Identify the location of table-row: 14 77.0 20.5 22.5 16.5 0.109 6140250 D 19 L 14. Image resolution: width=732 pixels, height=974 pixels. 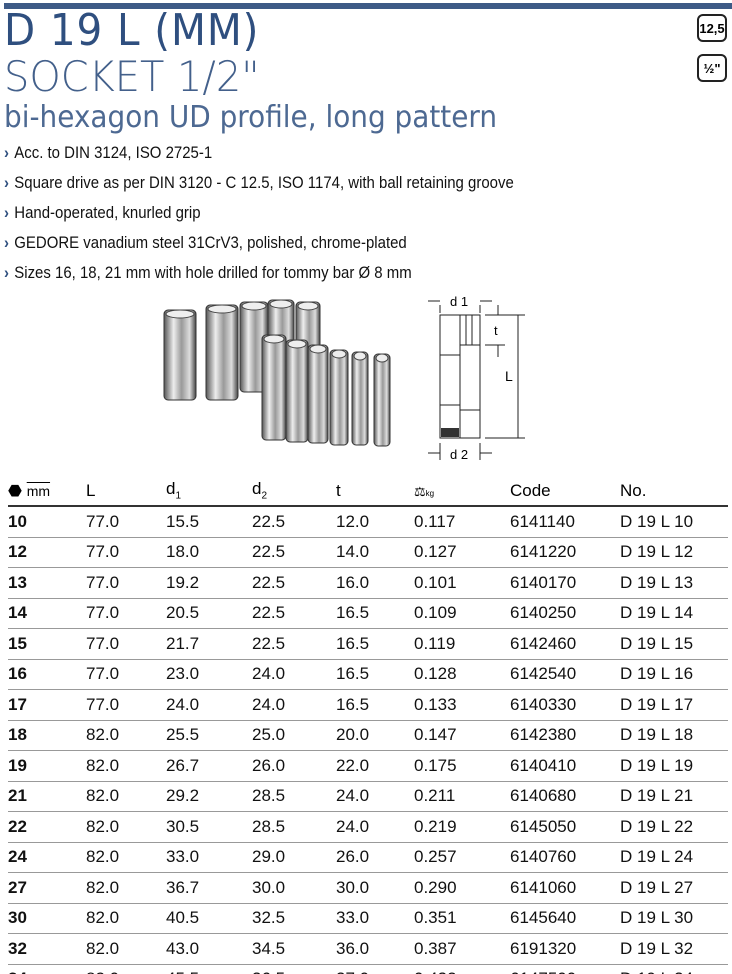
(368, 613).